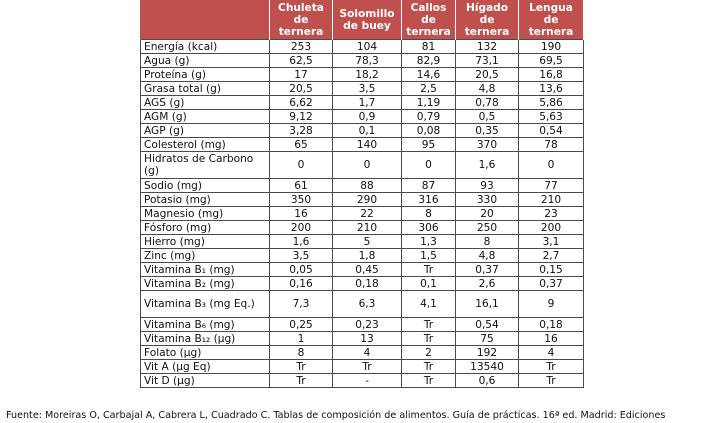 Image resolution: width=712 pixels, height=423 pixels. What do you see at coordinates (487, 199) in the screenshot?
I see `nutrient-value: 330` at bounding box center [487, 199].